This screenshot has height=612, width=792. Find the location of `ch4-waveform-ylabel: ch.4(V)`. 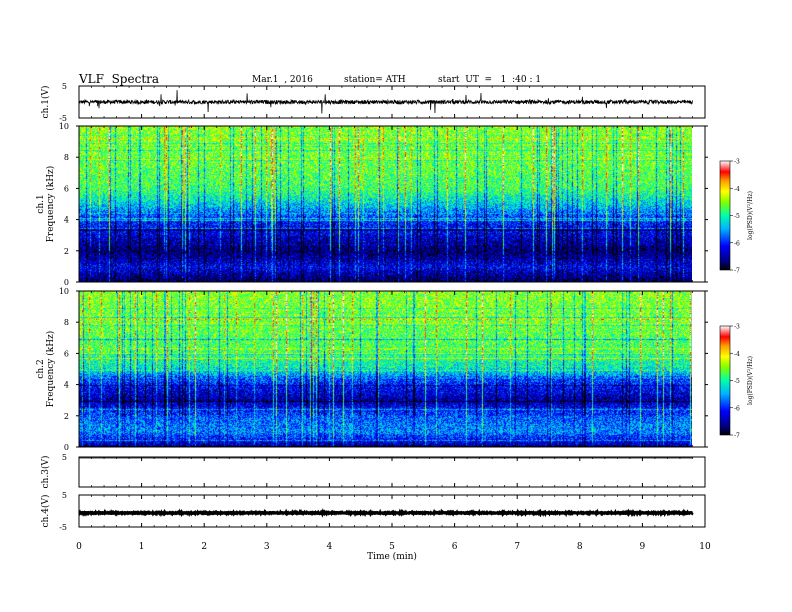

ch4-waveform-ylabel: ch.4(V) is located at coordinates (45, 511).